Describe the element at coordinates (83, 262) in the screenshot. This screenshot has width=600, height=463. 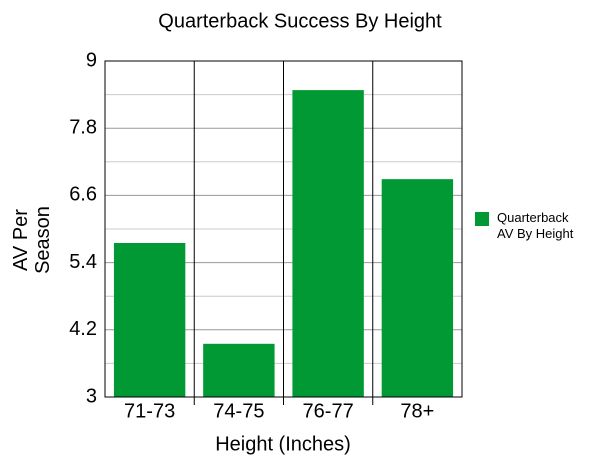
I see `y-tick-label: 5.4` at that location.